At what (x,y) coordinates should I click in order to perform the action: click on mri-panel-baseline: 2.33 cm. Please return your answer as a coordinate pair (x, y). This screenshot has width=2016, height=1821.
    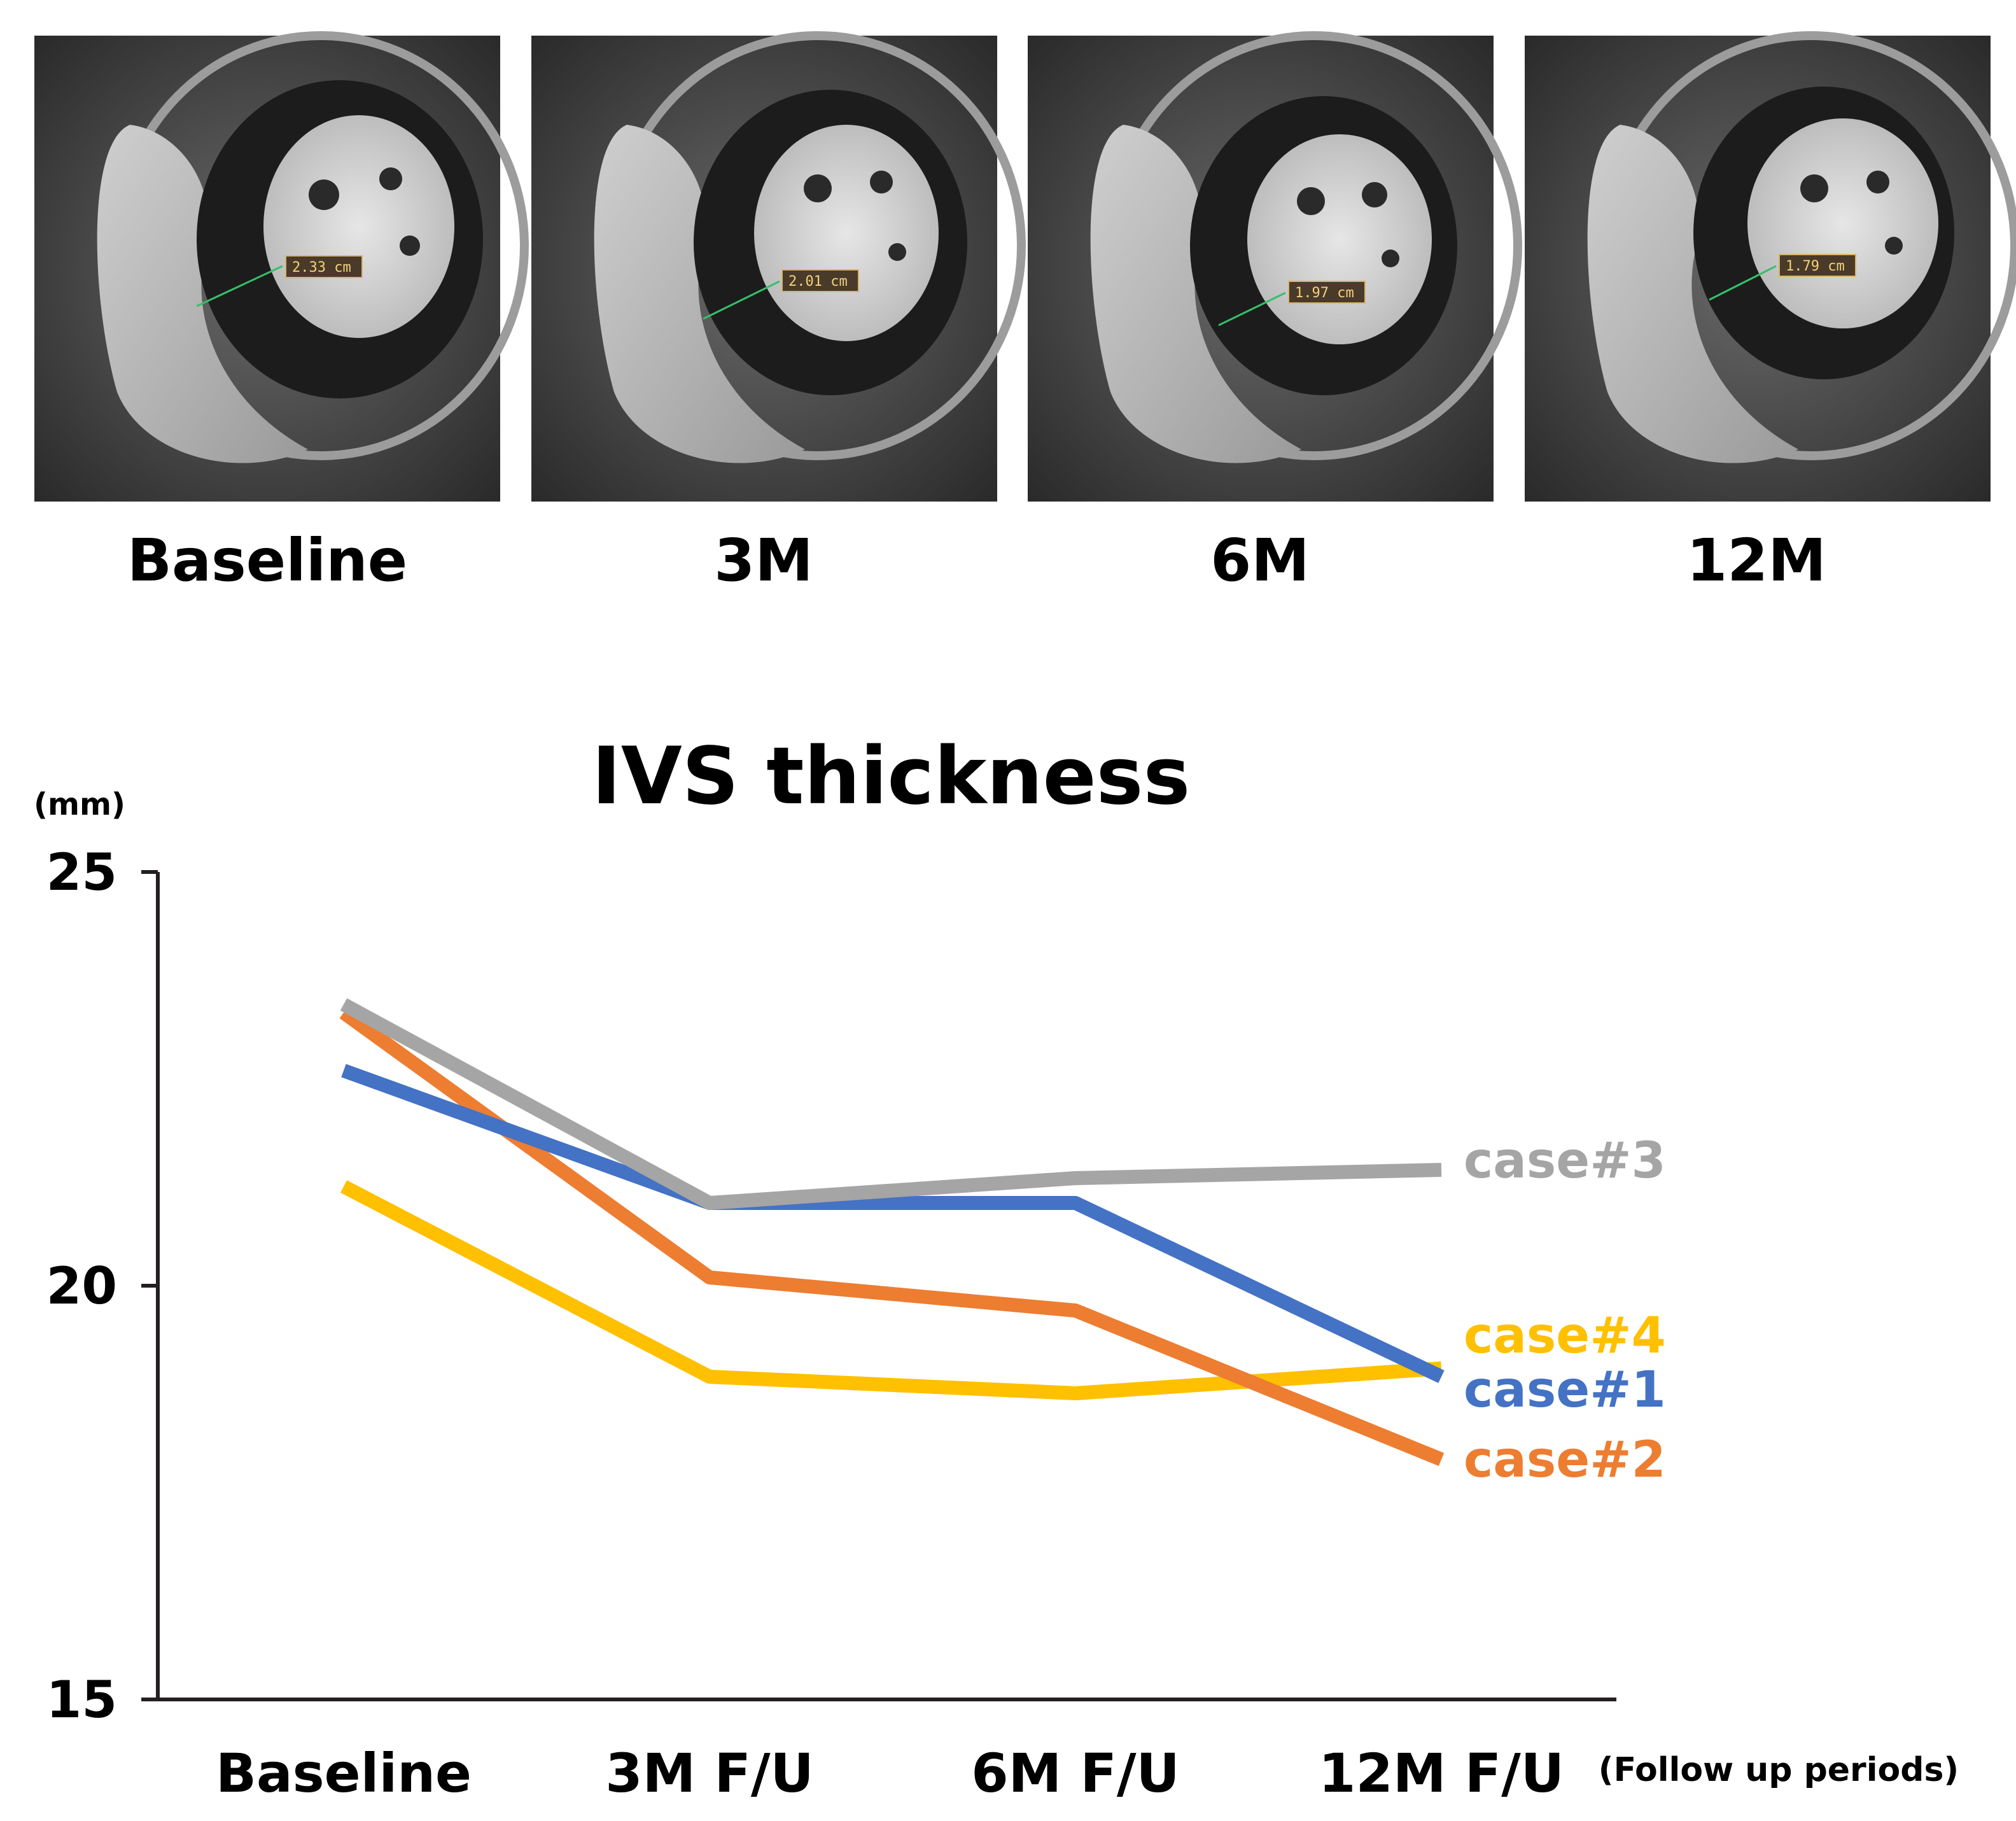
    Looking at the image, I should click on (281, 266).